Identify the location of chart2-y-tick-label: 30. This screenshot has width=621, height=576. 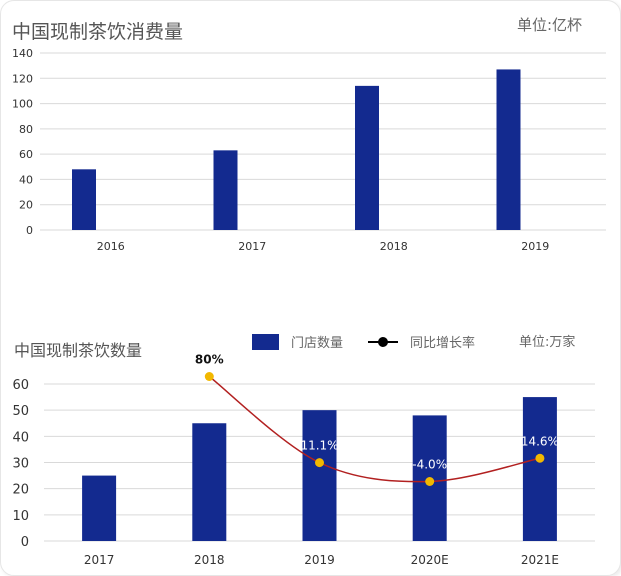
(20, 464).